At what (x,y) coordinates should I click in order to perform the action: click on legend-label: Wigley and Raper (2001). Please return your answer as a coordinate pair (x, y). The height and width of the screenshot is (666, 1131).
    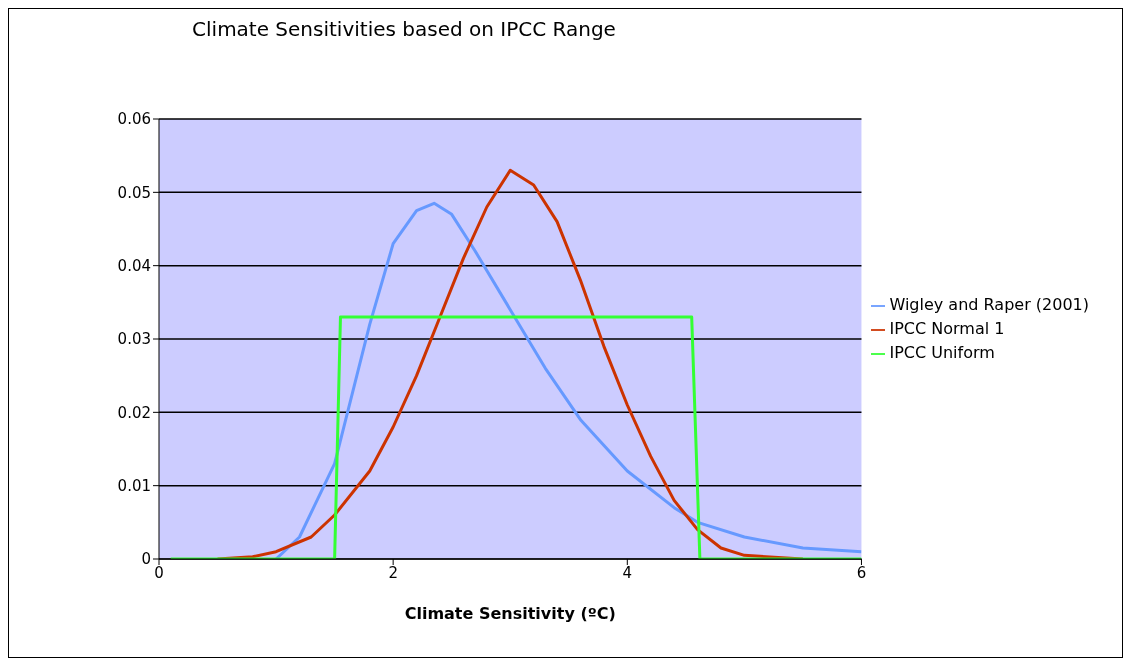
    Looking at the image, I should click on (989, 304).